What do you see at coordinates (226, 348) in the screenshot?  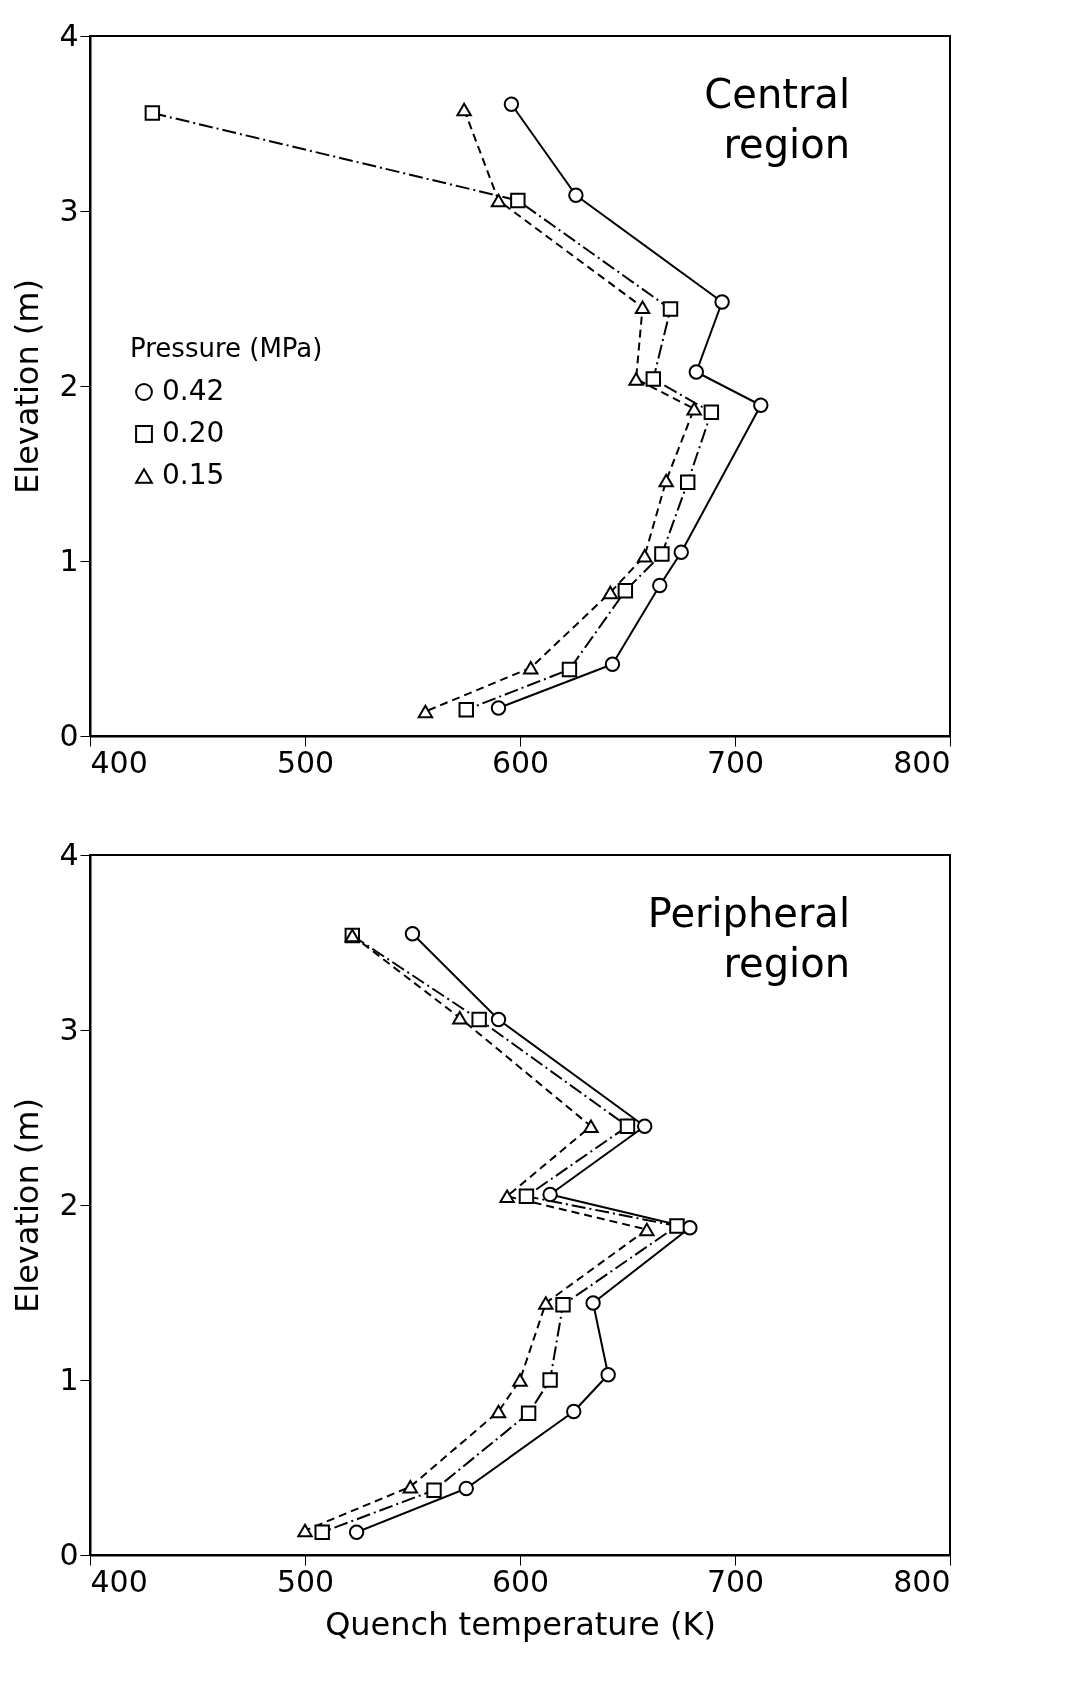 I see `legend-title: Pressure (MPa)` at bounding box center [226, 348].